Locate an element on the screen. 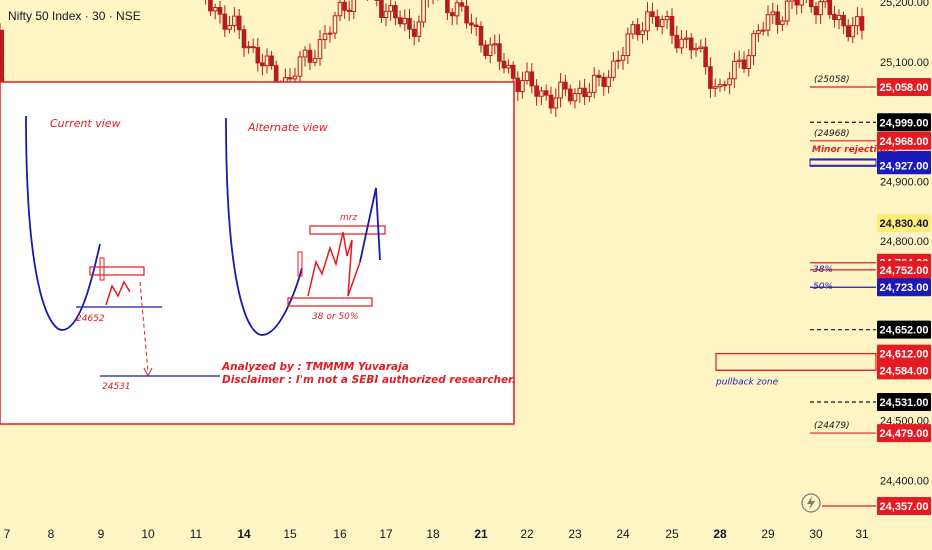 The height and width of the screenshot is (550, 932). x-tick-label: 11 is located at coordinates (196, 534).